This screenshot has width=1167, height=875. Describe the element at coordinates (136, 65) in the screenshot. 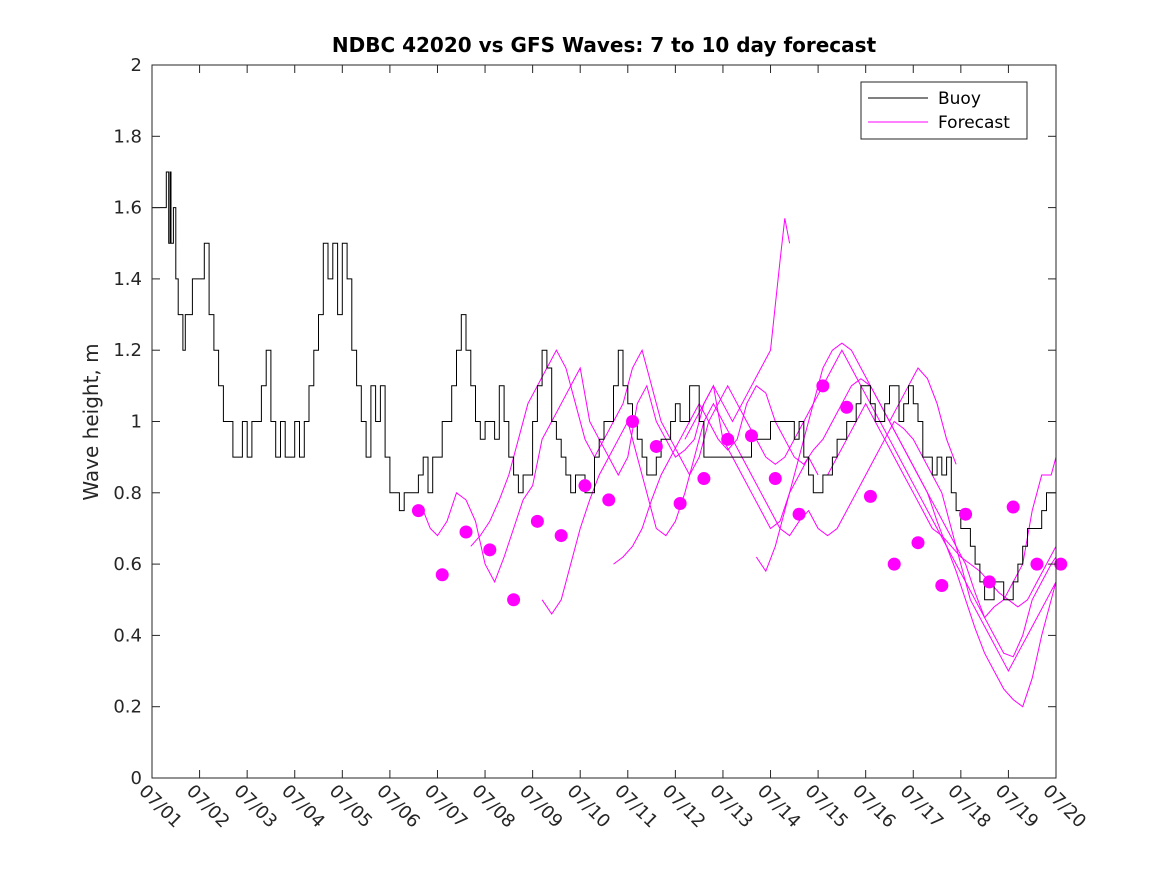

I see `y-tick-label: 2` at that location.